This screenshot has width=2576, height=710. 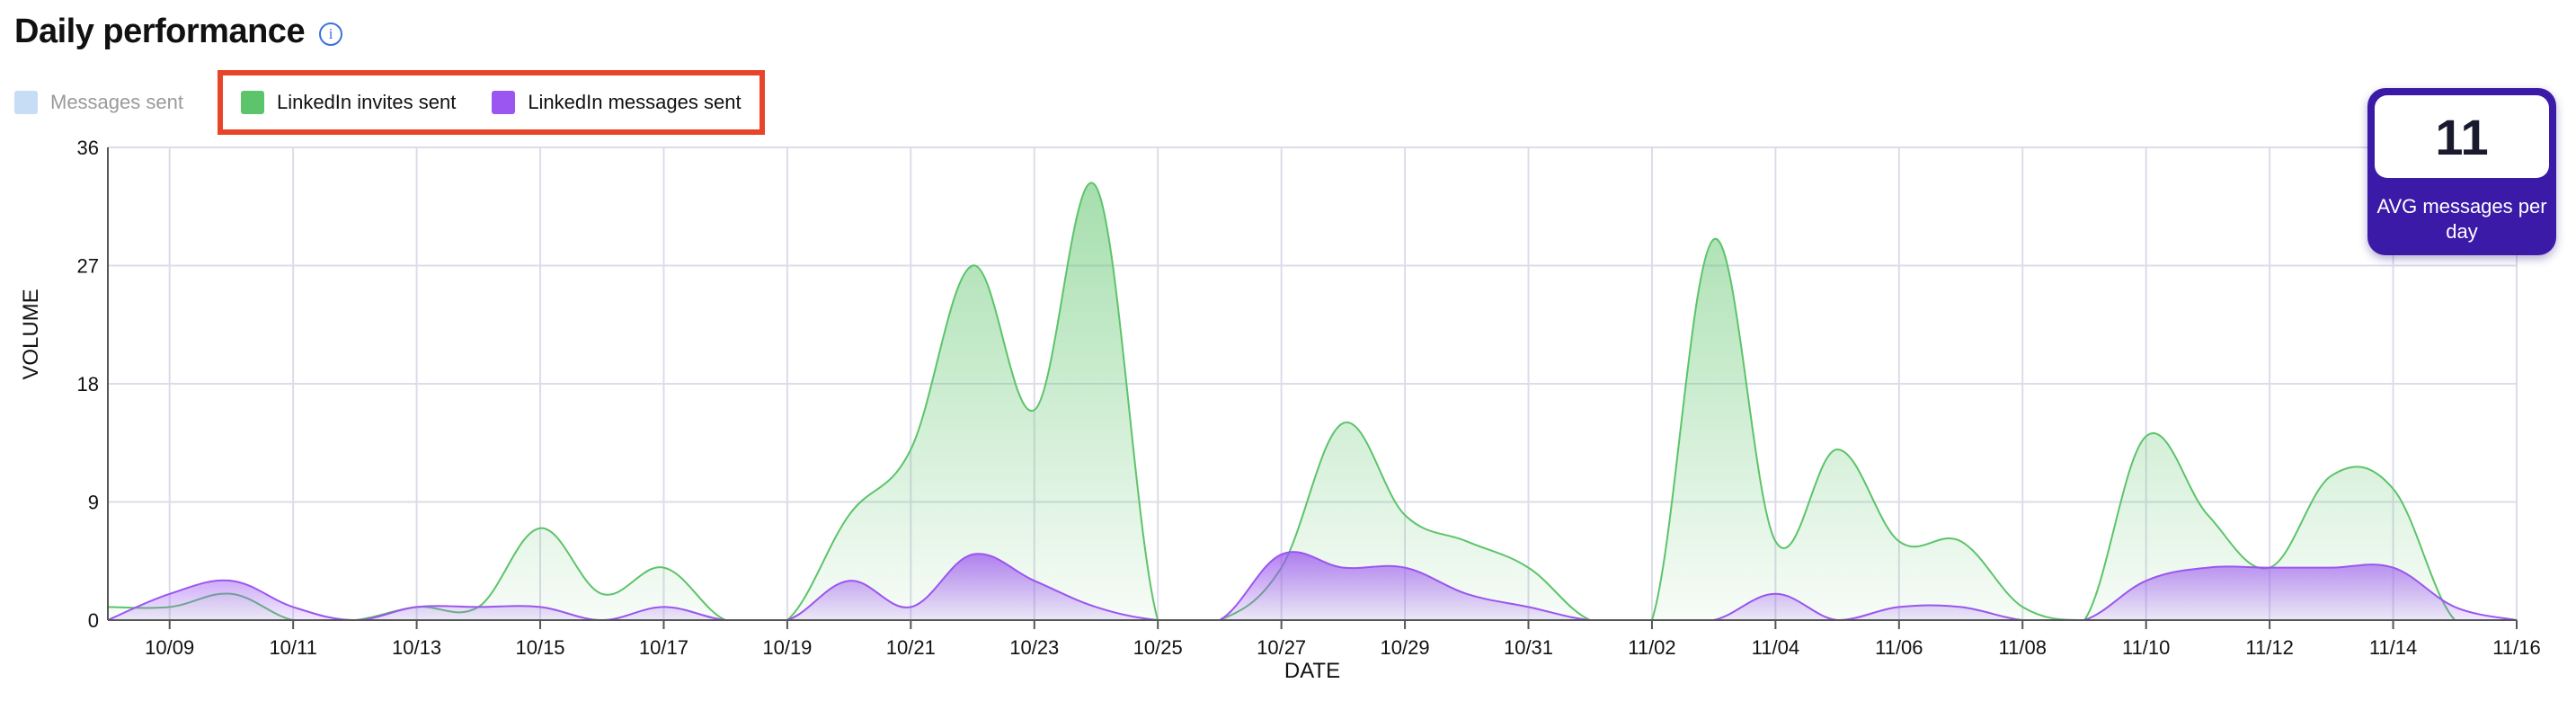 I want to click on legend-label-linkedin-messages: LinkedIn messages sent, so click(x=635, y=102).